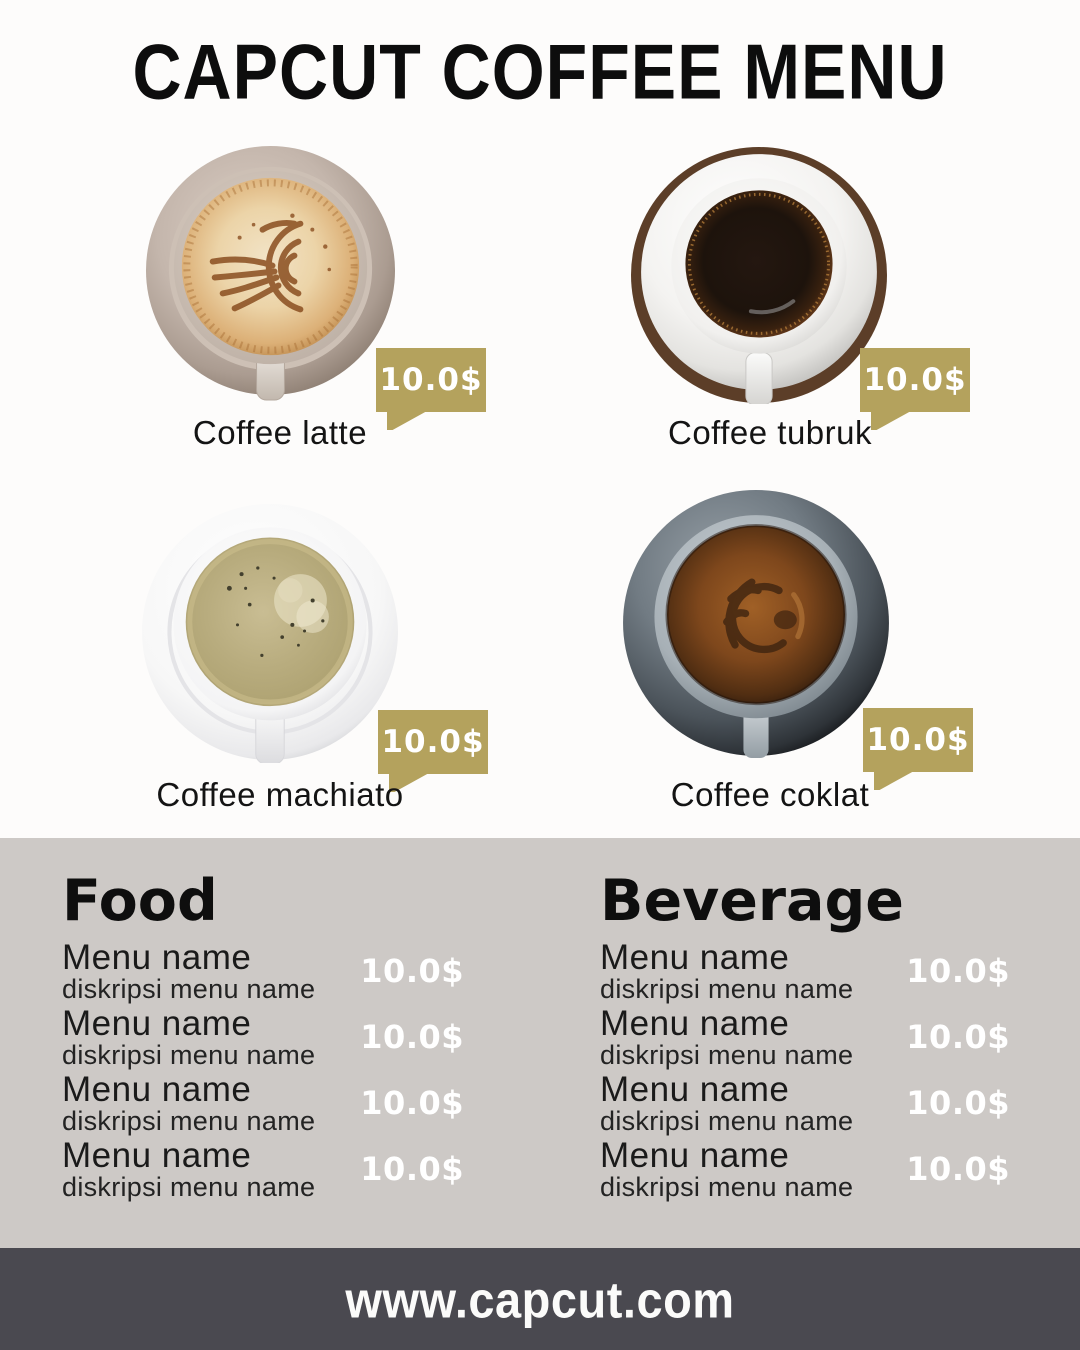 This screenshot has height=1350, width=1080. What do you see at coordinates (752, 901) in the screenshot?
I see `beverage-heading: Beverage` at bounding box center [752, 901].